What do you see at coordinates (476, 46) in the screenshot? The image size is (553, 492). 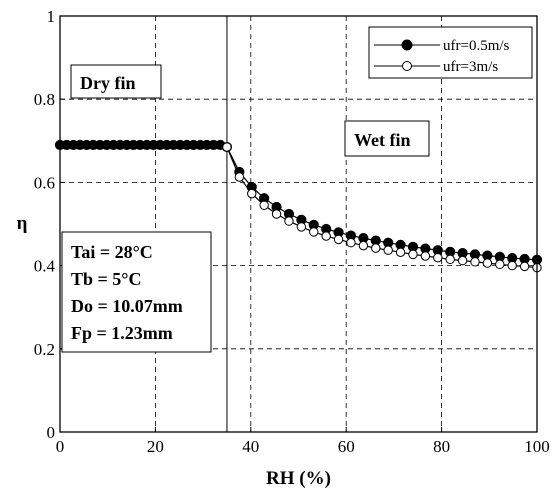 I see `legend-label-series-0: ufr=0.5m/s` at bounding box center [476, 46].